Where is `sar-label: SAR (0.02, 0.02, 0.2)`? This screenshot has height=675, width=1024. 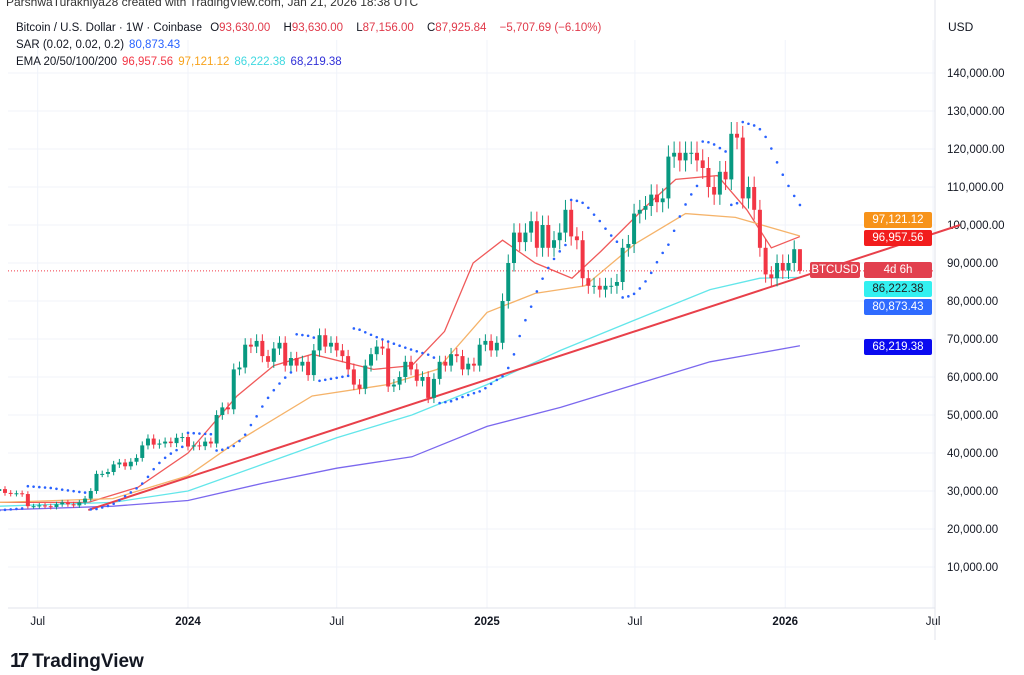
sar-label: SAR (0.02, 0.02, 0.2) is located at coordinates (70, 45).